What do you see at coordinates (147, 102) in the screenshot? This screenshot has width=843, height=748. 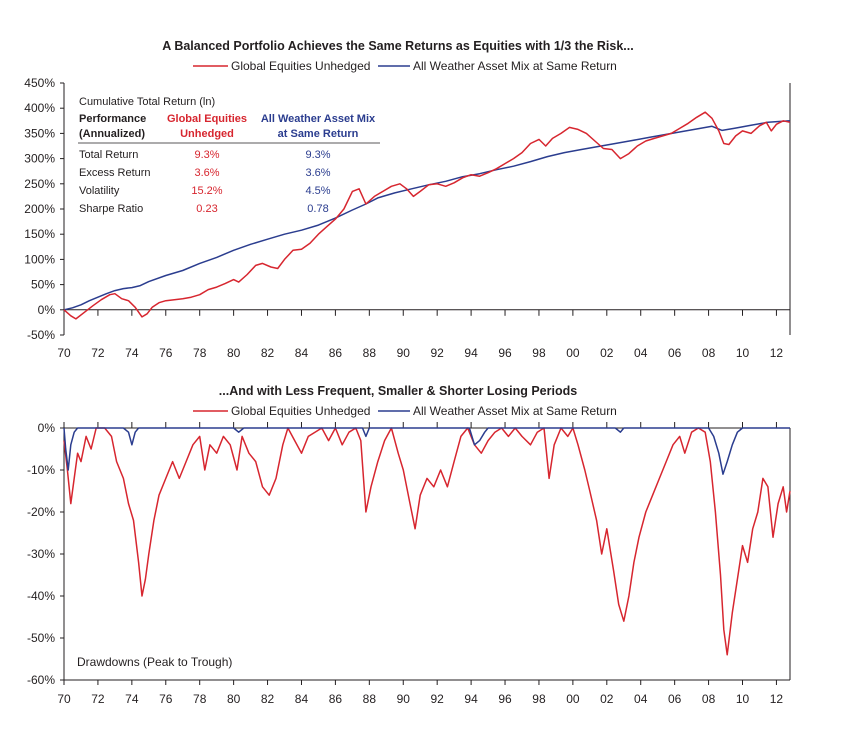 I see `top-chart-subtitle: Cumulative Total Return (ln)` at bounding box center [147, 102].